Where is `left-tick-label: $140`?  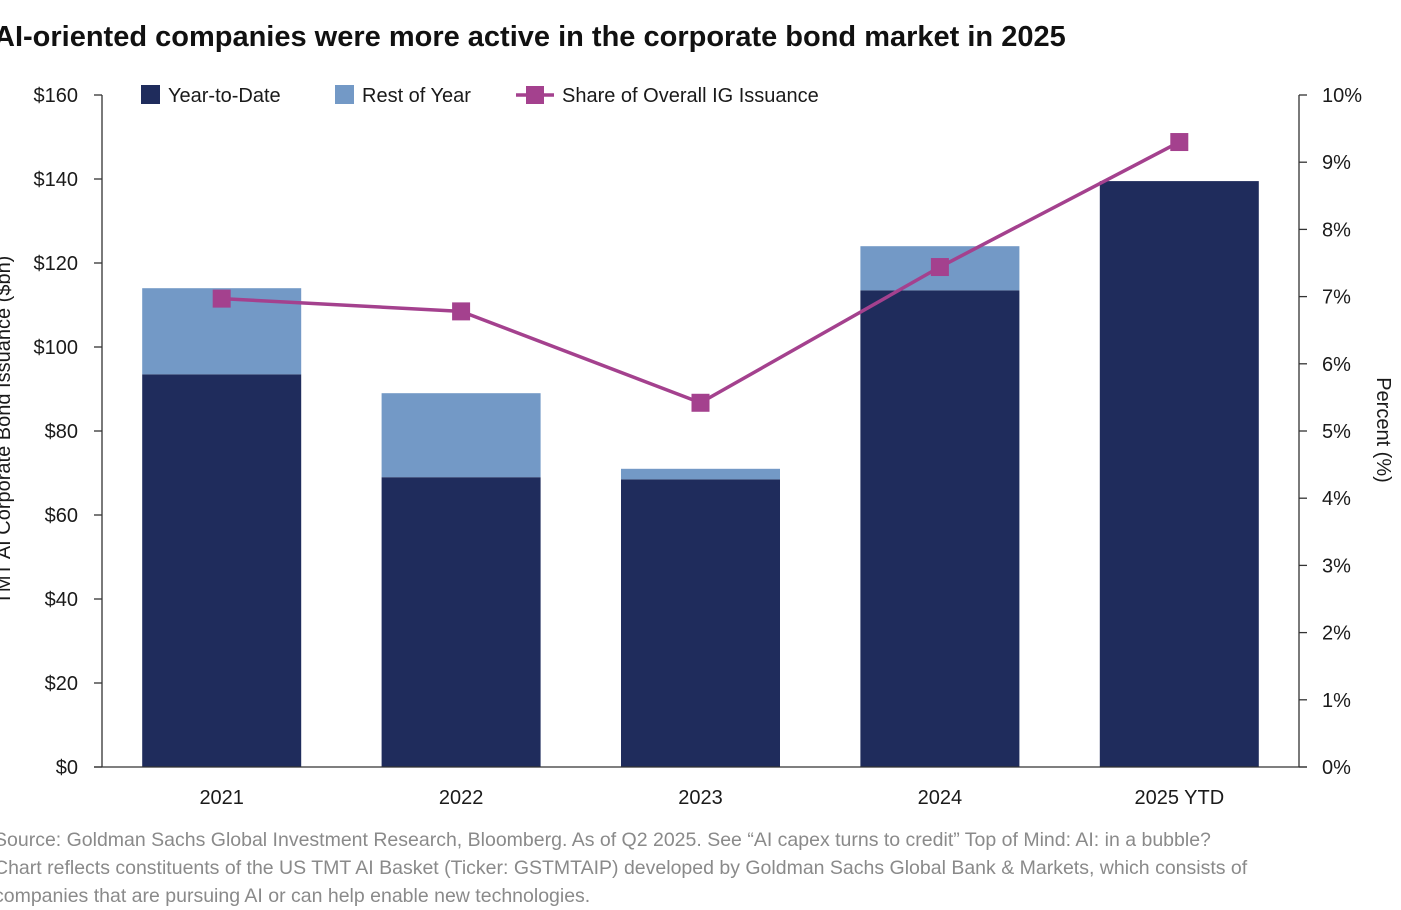 left-tick-label: $140 is located at coordinates (56, 180).